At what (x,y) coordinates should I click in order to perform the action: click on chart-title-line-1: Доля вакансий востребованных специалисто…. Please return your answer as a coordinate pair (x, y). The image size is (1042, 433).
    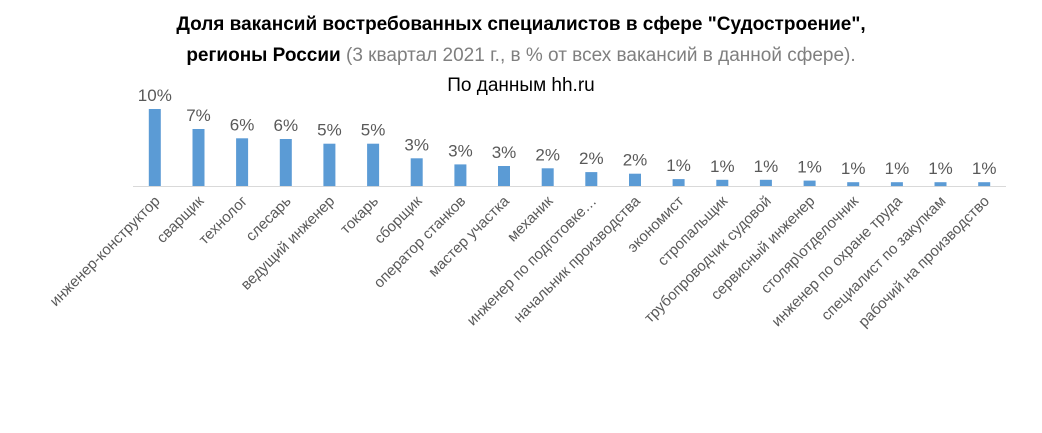
    Looking at the image, I should click on (521, 24).